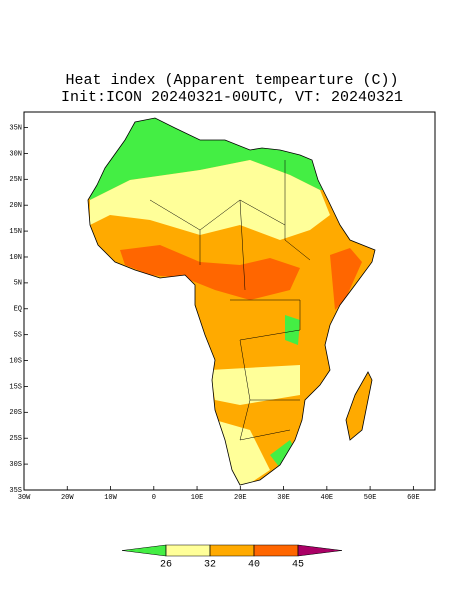 Image resolution: width=463 pixels, height=600 pixels. What do you see at coordinates (15, 128) in the screenshot?
I see `y-tick-label: 35N` at bounding box center [15, 128].